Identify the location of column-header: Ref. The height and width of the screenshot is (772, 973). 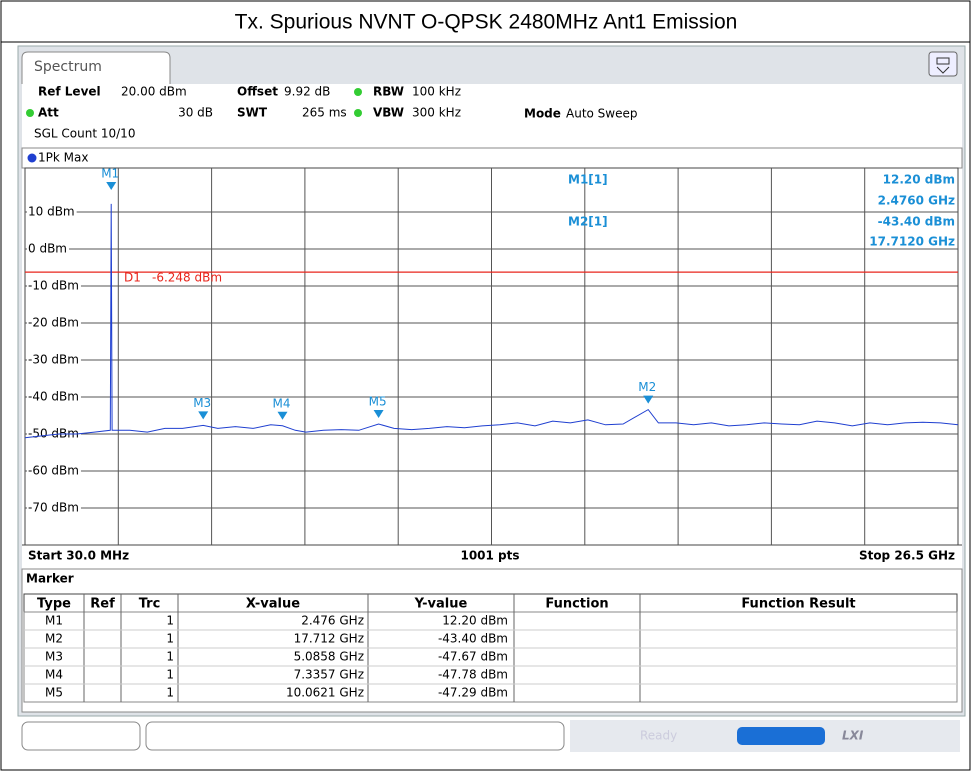
(102, 604).